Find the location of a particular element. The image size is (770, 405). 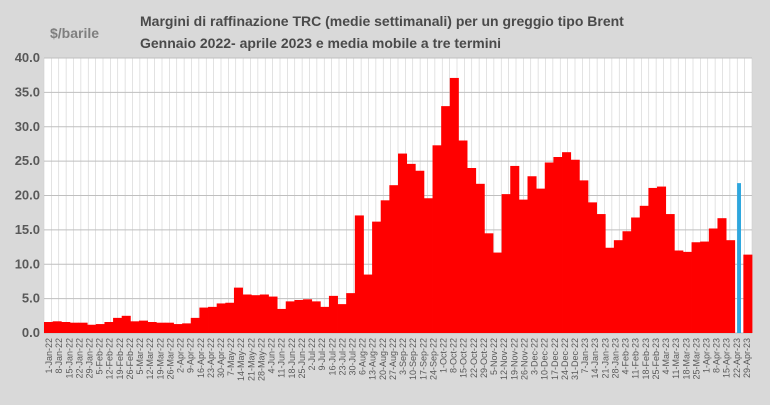

x-tick-label: 24-Sep-22 is located at coordinates (433, 359).